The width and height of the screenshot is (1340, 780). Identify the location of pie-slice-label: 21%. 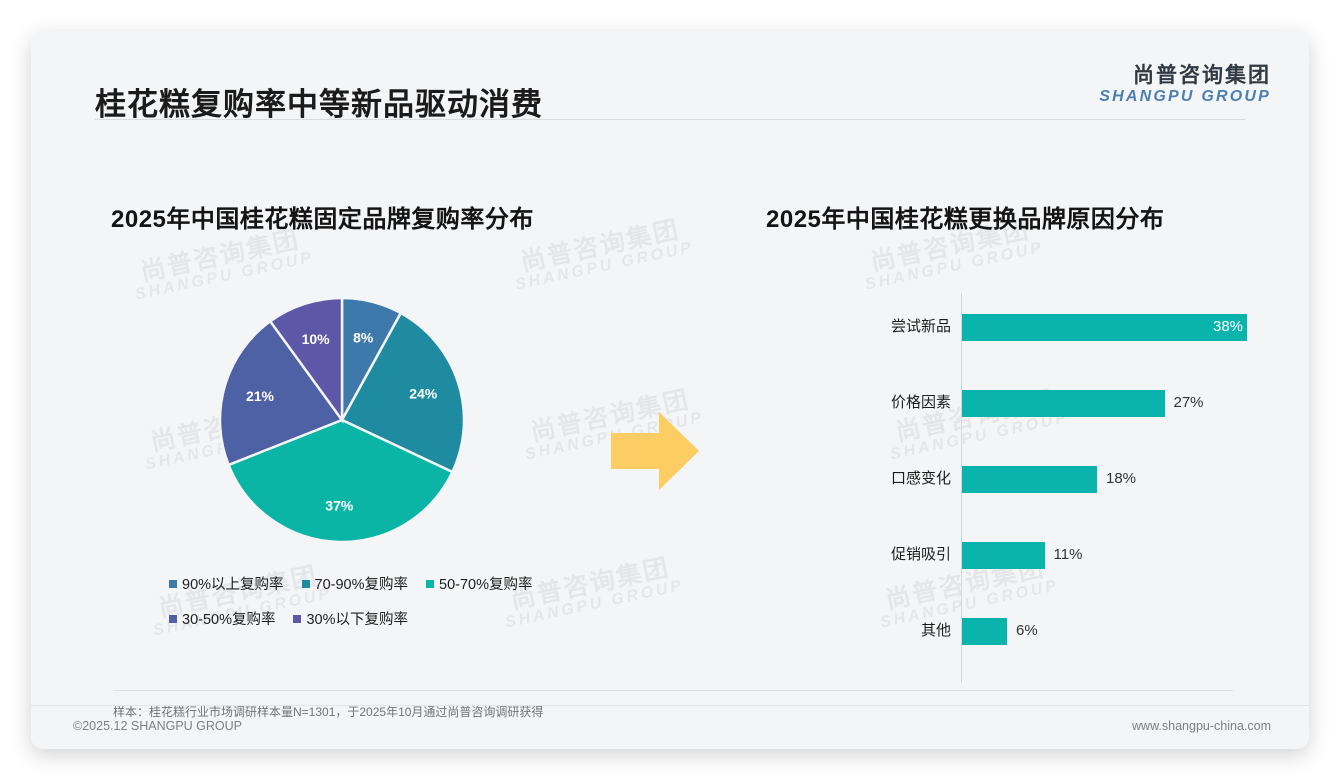
(260, 396).